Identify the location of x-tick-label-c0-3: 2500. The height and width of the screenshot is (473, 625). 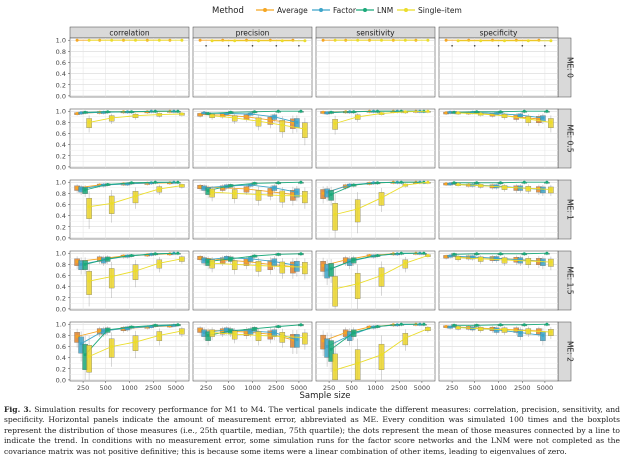
(153, 388).